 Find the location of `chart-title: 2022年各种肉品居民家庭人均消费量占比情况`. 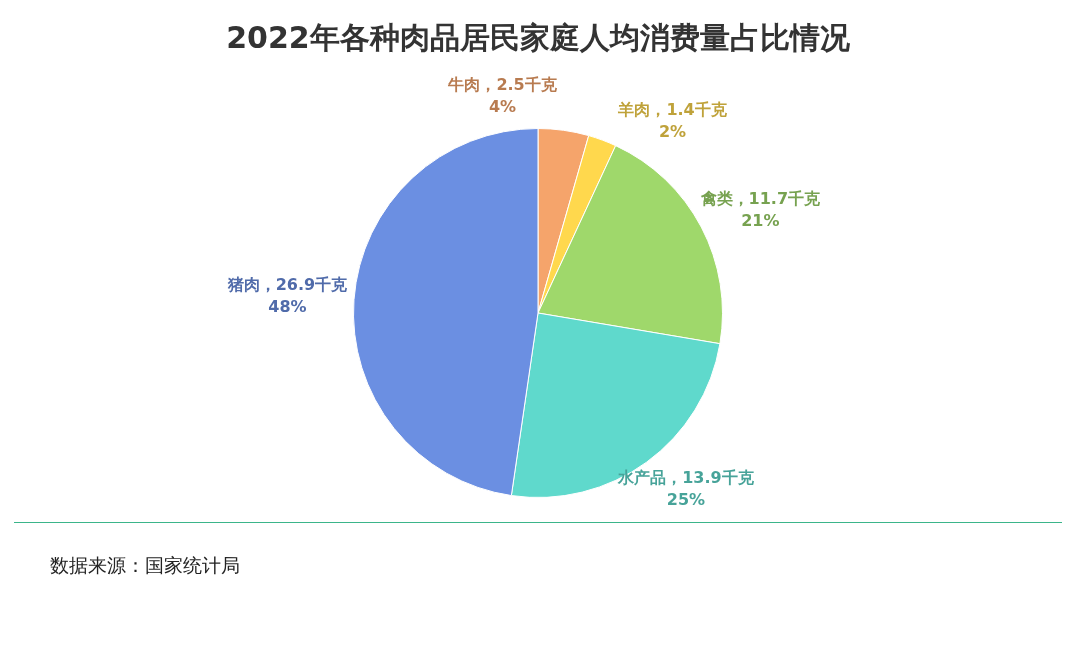

chart-title: 2022年各种肉品居民家庭人均消费量占比情况 is located at coordinates (538, 37).